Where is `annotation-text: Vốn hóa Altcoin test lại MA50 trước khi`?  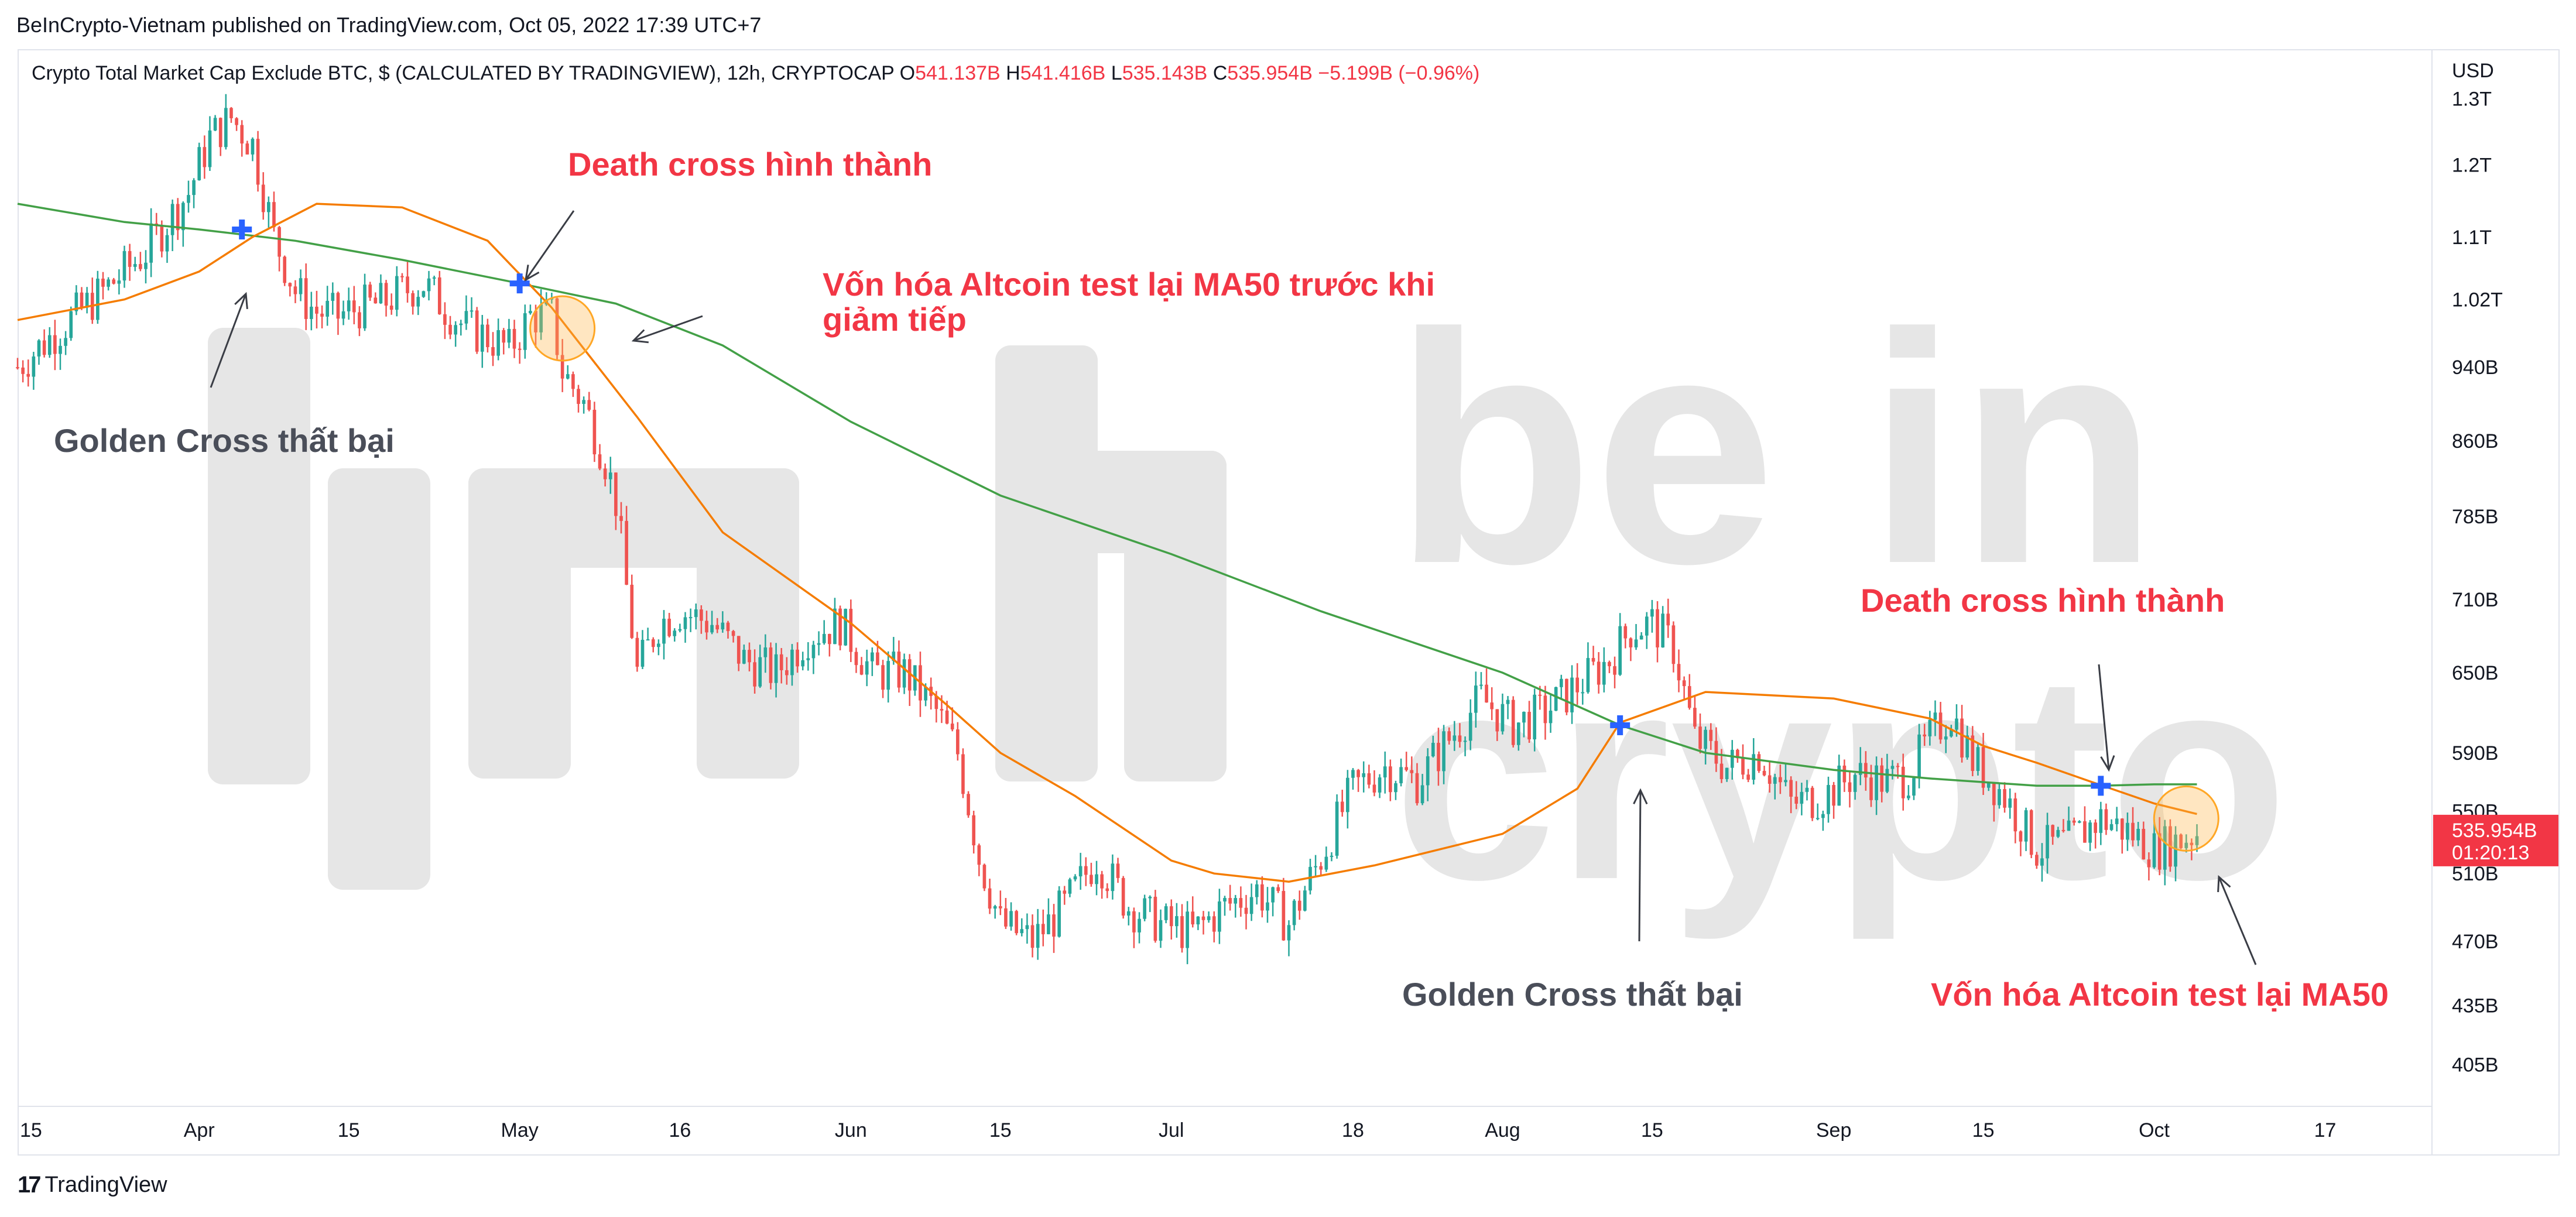 annotation-text: Vốn hóa Altcoin test lại MA50 trước khi is located at coordinates (1129, 284).